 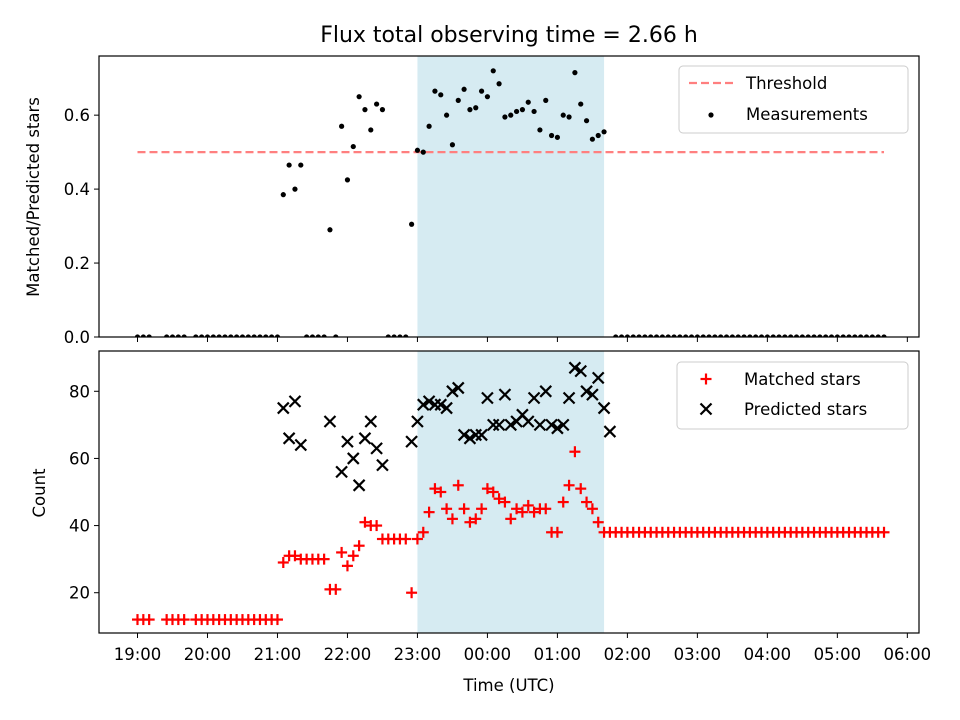 I want to click on y-tick-label: 0.2, so click(x=77, y=263).